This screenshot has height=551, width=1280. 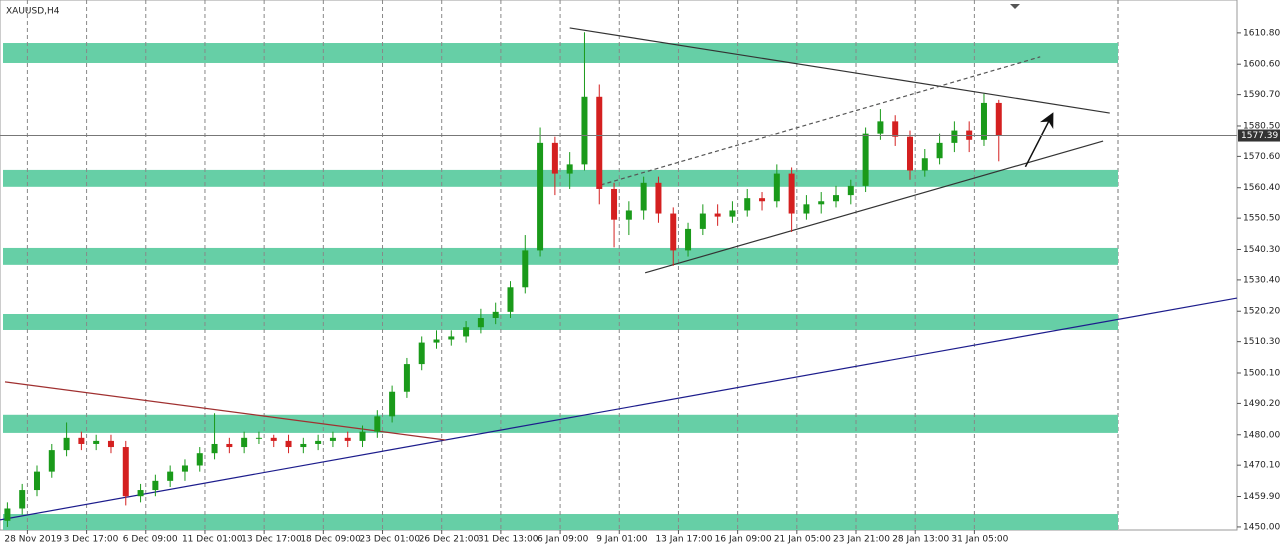 I want to click on y-tick-label: 1550.50, so click(x=1261, y=219).